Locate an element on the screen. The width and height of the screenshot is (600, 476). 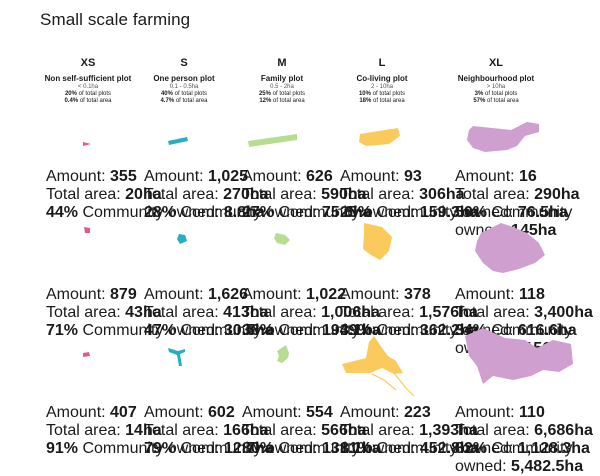
total-area-line: Total area: 306ha is located at coordinates (402, 194).